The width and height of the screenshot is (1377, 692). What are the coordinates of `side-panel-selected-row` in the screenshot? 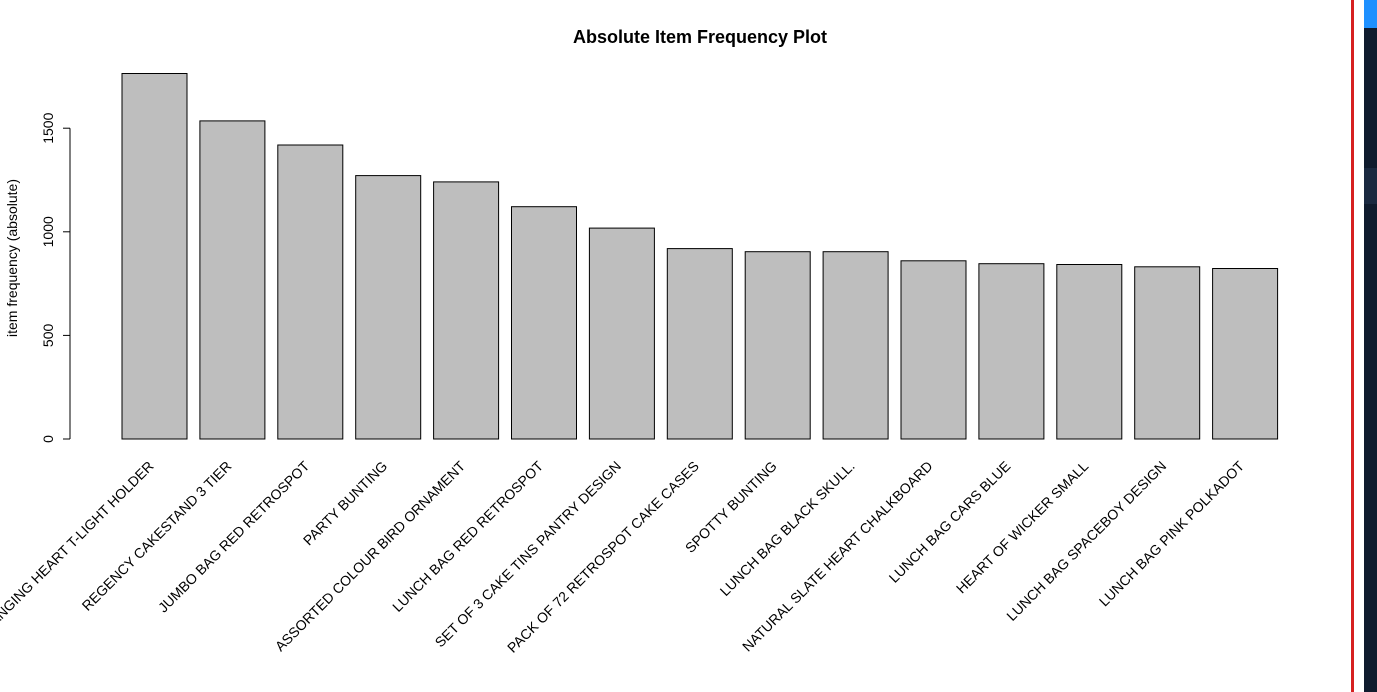 It's located at (1370, 186).